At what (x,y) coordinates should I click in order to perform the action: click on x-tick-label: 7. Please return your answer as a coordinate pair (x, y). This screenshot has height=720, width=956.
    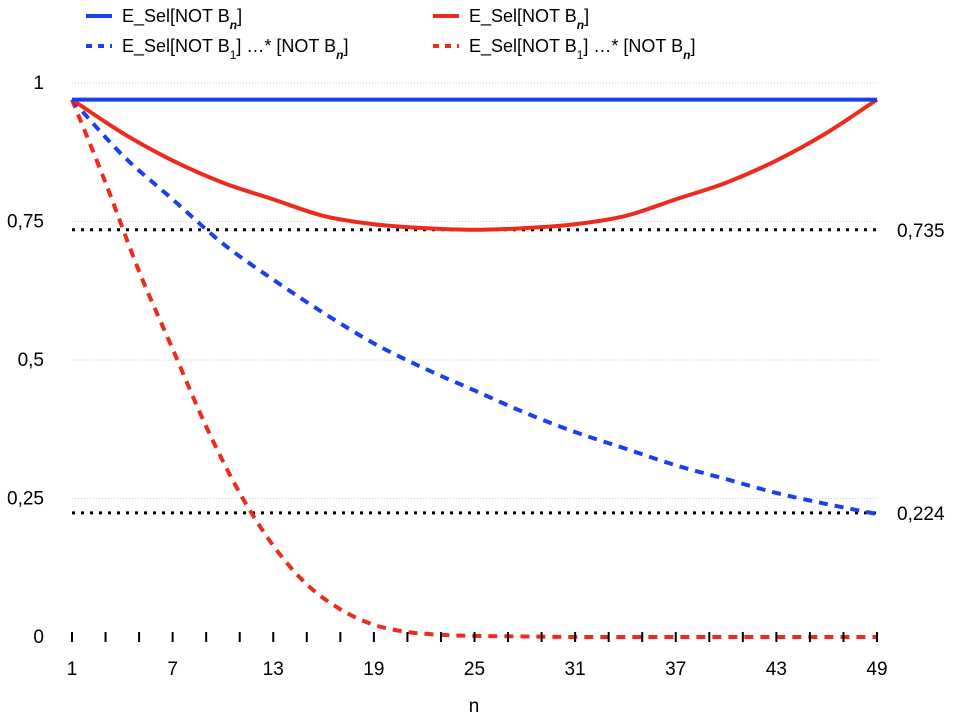
    Looking at the image, I should click on (172, 669).